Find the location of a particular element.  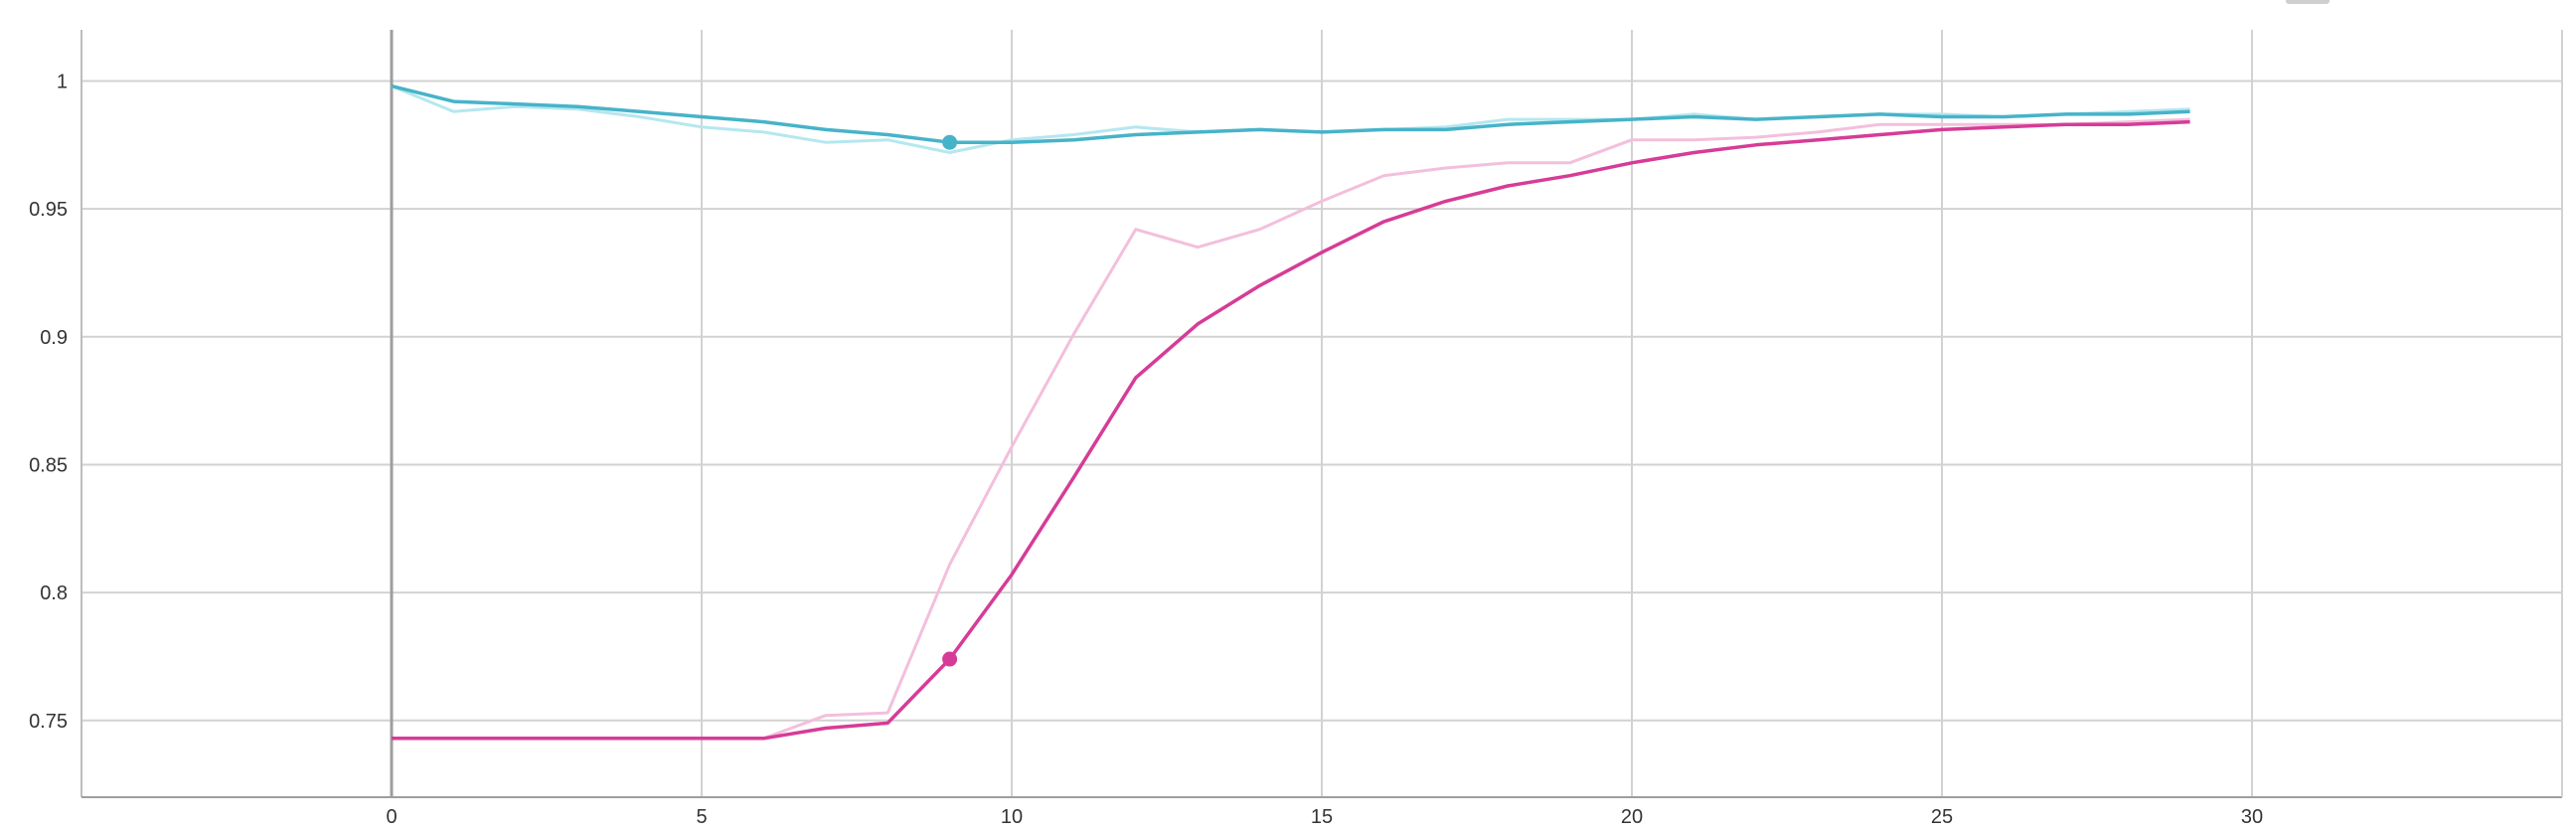

y-tick-label: 0.75 is located at coordinates (48, 722).